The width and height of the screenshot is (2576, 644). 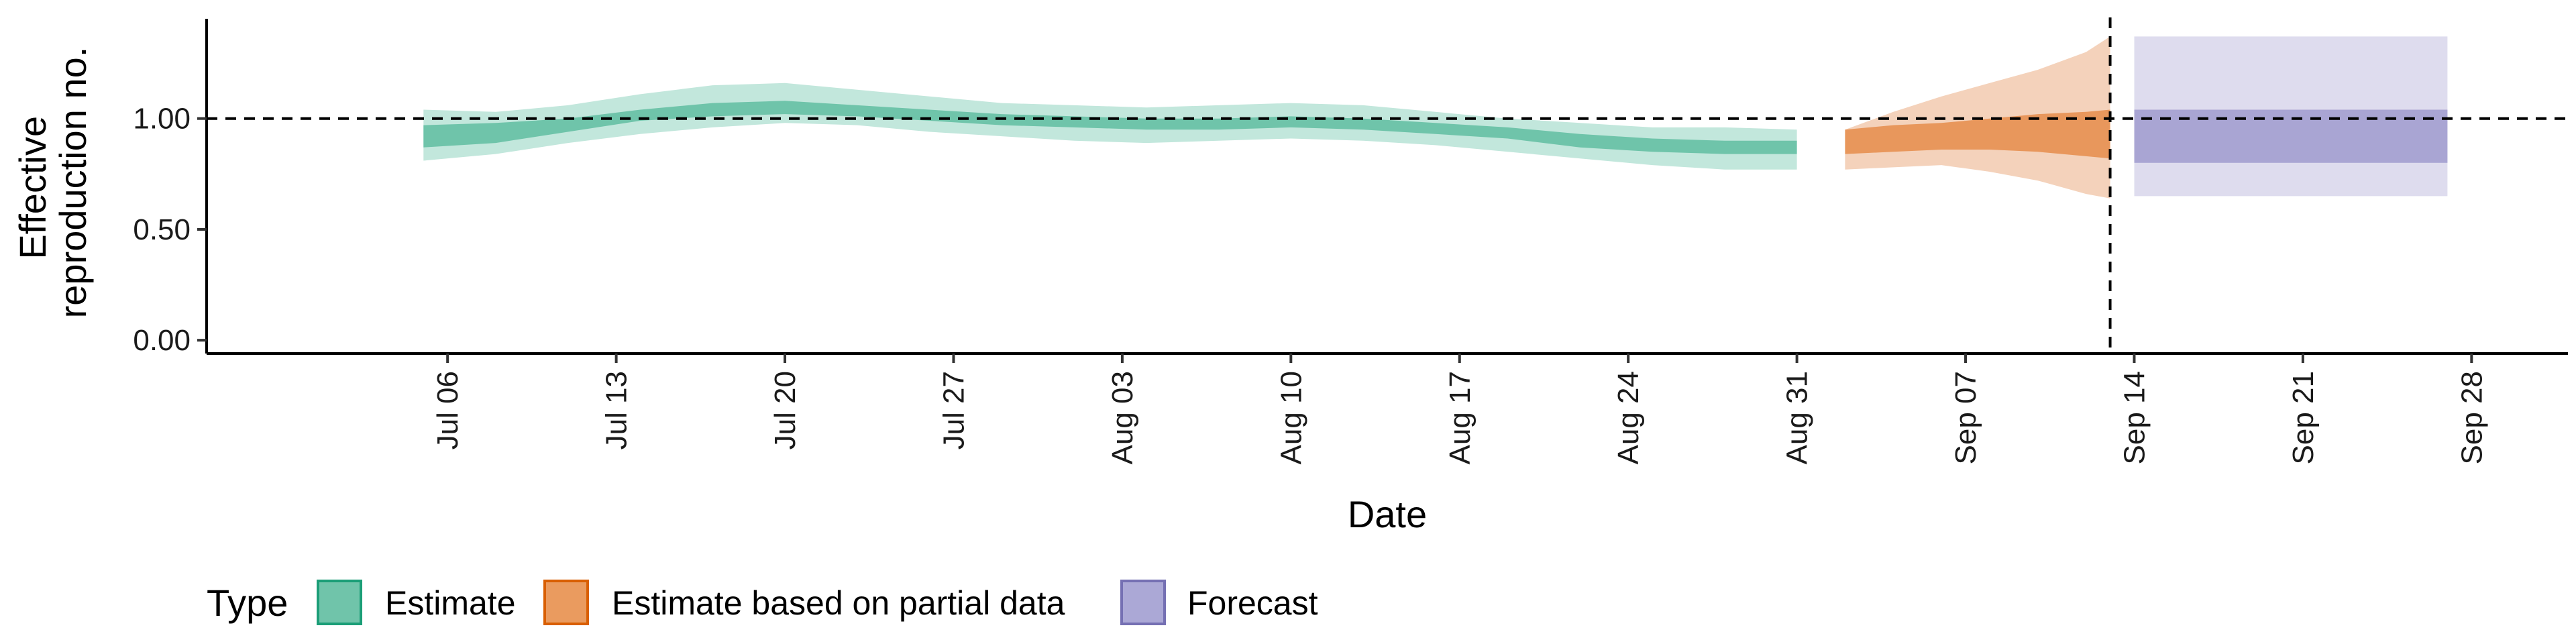 I want to click on x-tick-label: Jul 06, so click(x=447, y=410).